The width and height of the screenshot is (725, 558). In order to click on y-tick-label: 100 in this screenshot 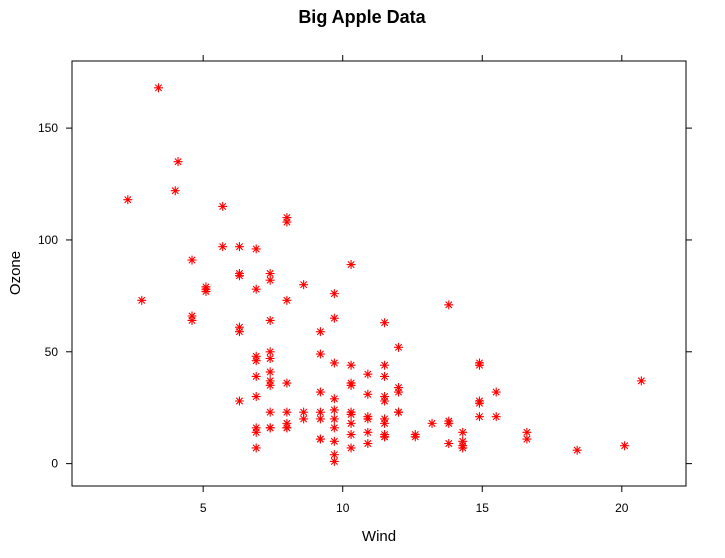, I will do `click(48, 240)`.